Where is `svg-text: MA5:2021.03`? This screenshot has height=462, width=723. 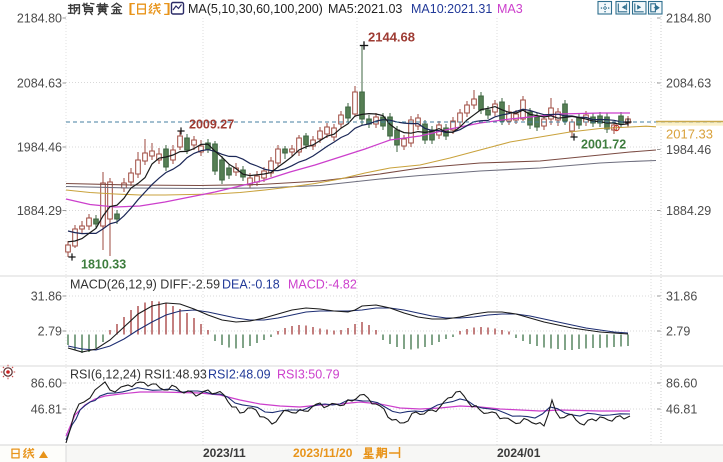 svg-text: MA5:2021.03 is located at coordinates (365, 9).